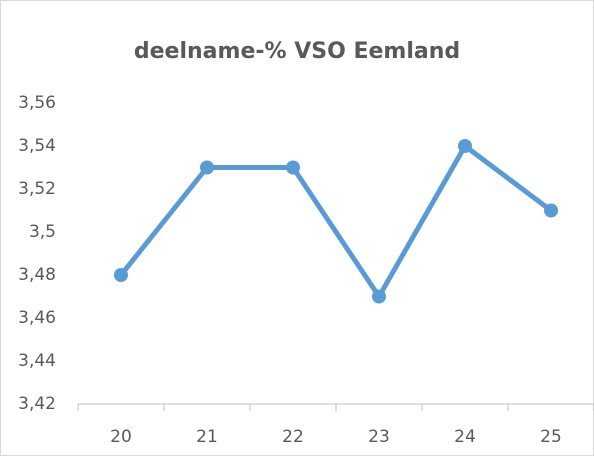 The image size is (594, 456). Describe the element at coordinates (37, 404) in the screenshot. I see `y-tick-label: 3,42` at that location.